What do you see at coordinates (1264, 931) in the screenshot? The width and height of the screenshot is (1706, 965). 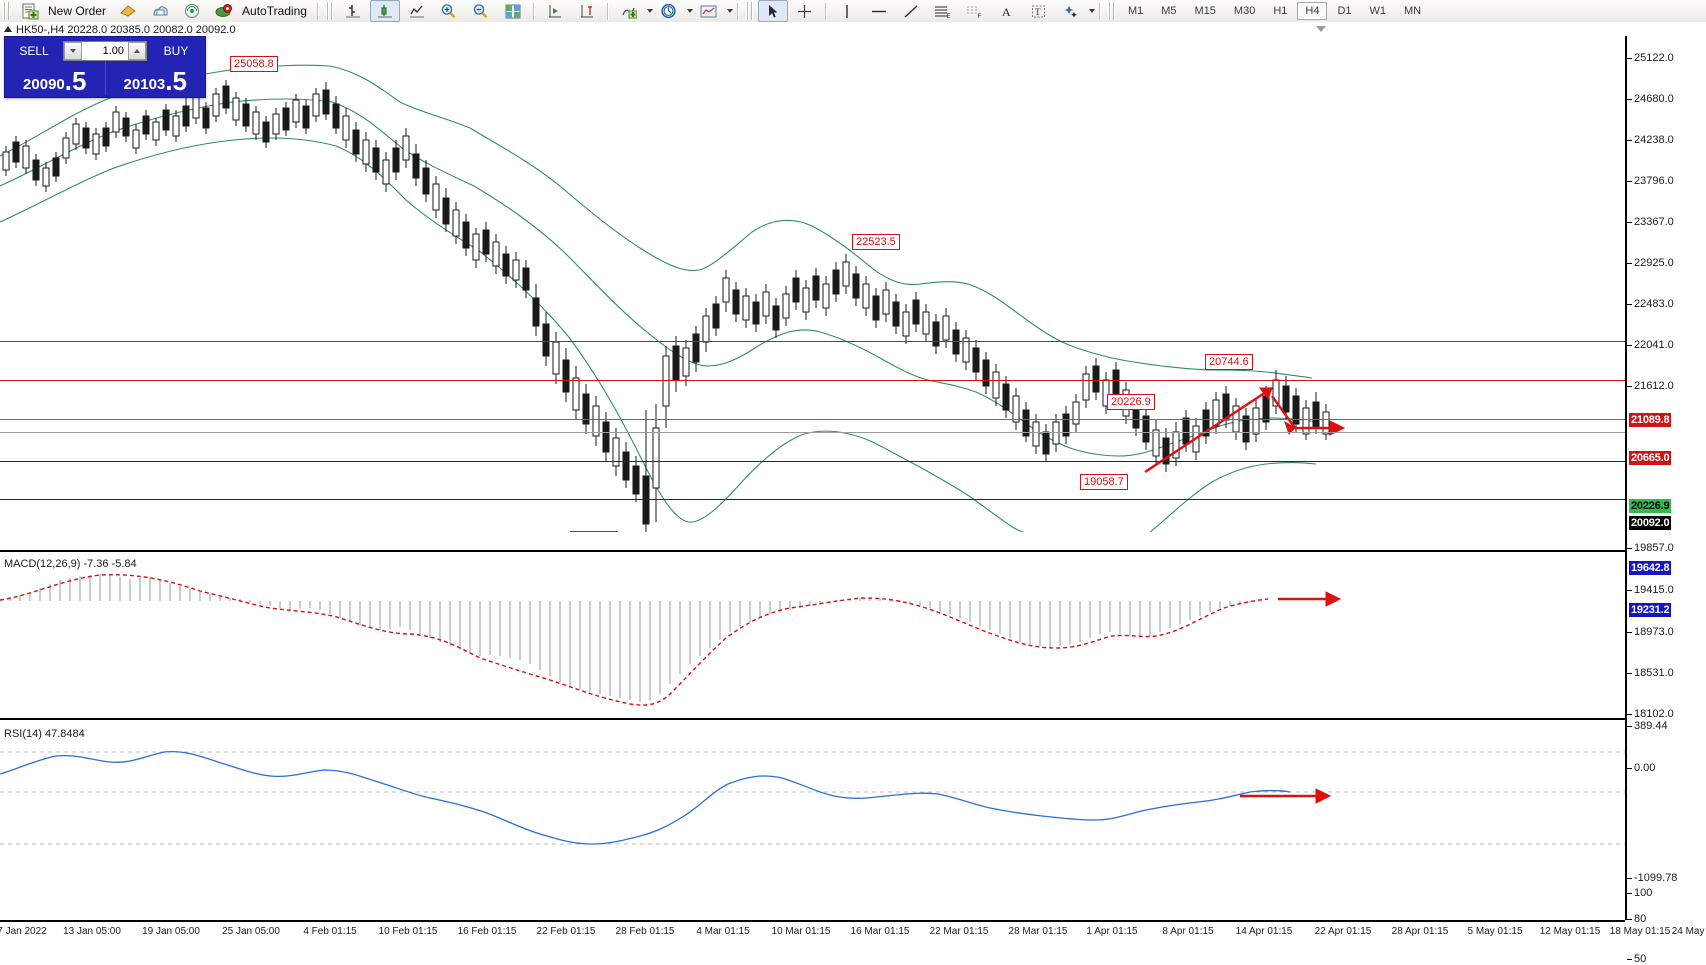 I see `time-axis-label: 14 Apr 01:15` at bounding box center [1264, 931].